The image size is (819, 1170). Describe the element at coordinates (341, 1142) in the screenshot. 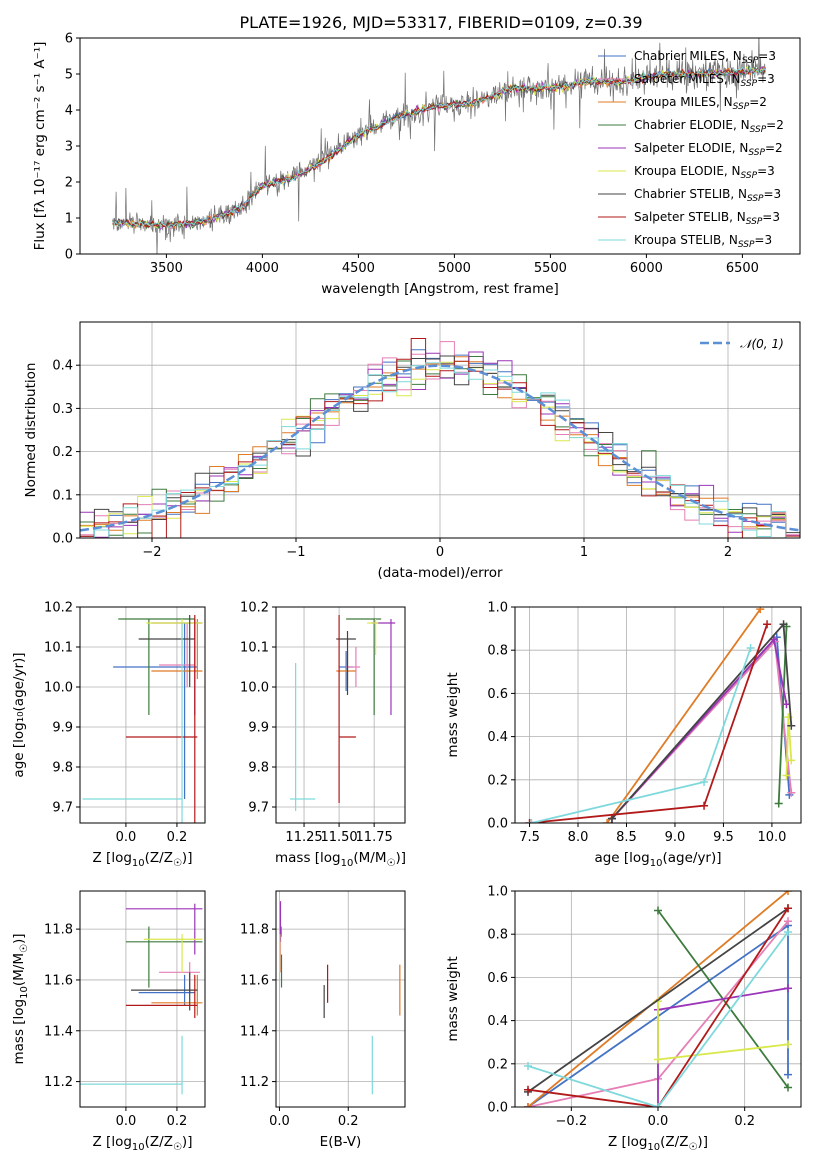

I see `x-axis-label: E(B-V)` at that location.